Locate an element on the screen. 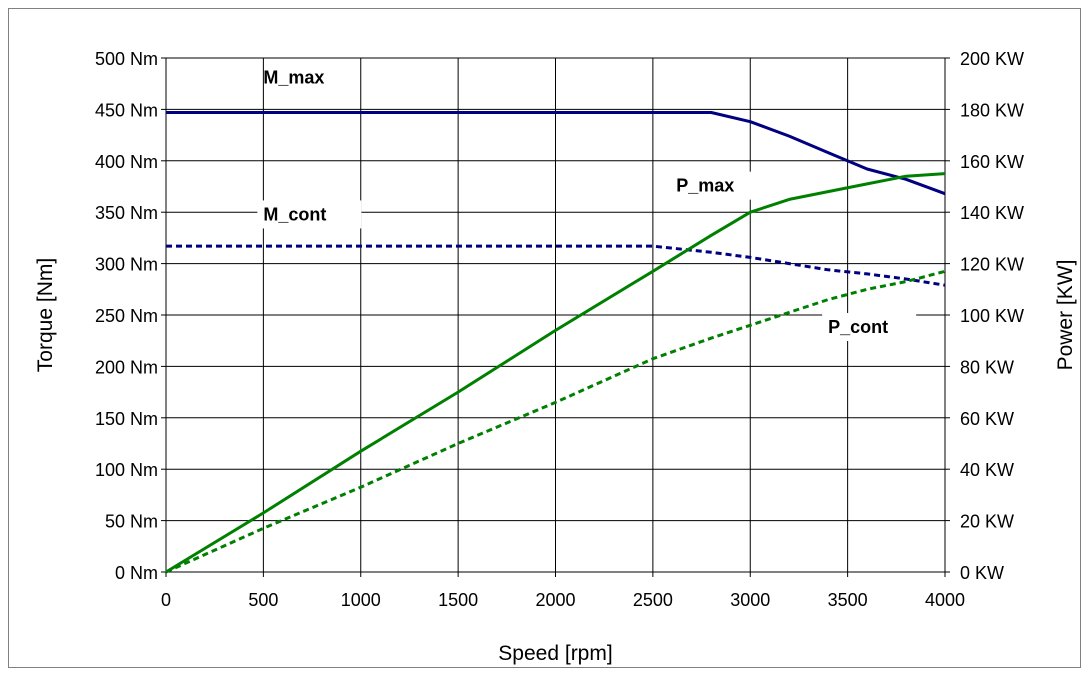 This screenshot has height=677, width=1091. p-cont-label-bg is located at coordinates (869, 326).